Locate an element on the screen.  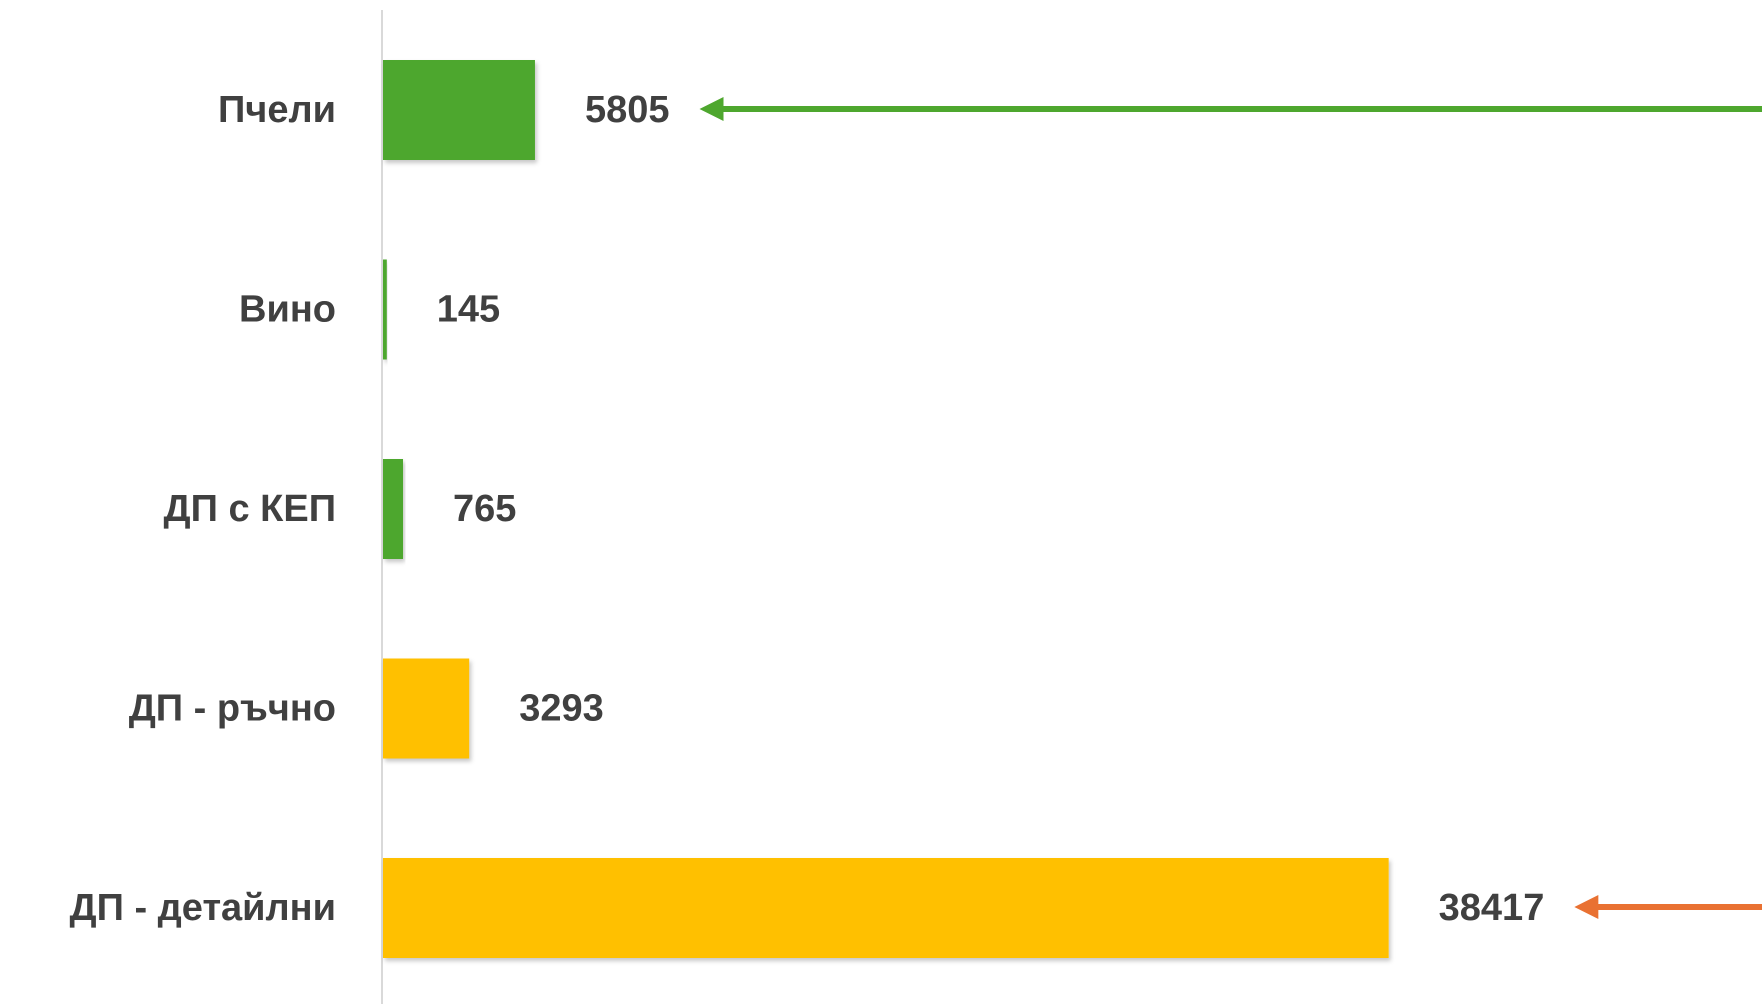
category-label: ДП с КЕП is located at coordinates (250, 509).